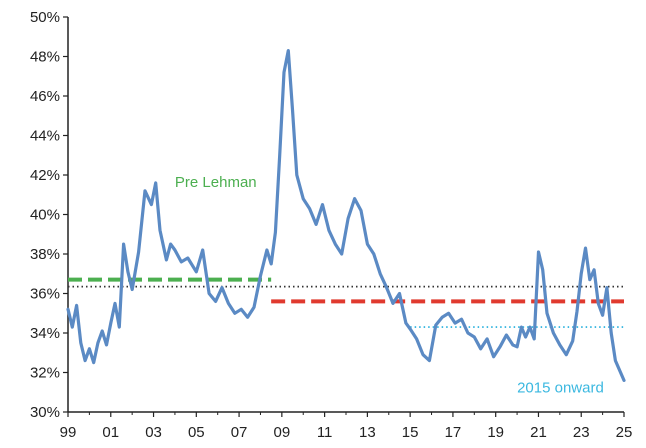  Describe the element at coordinates (560, 387) in the screenshot. I see `annotation-label: 2015 onward` at that location.